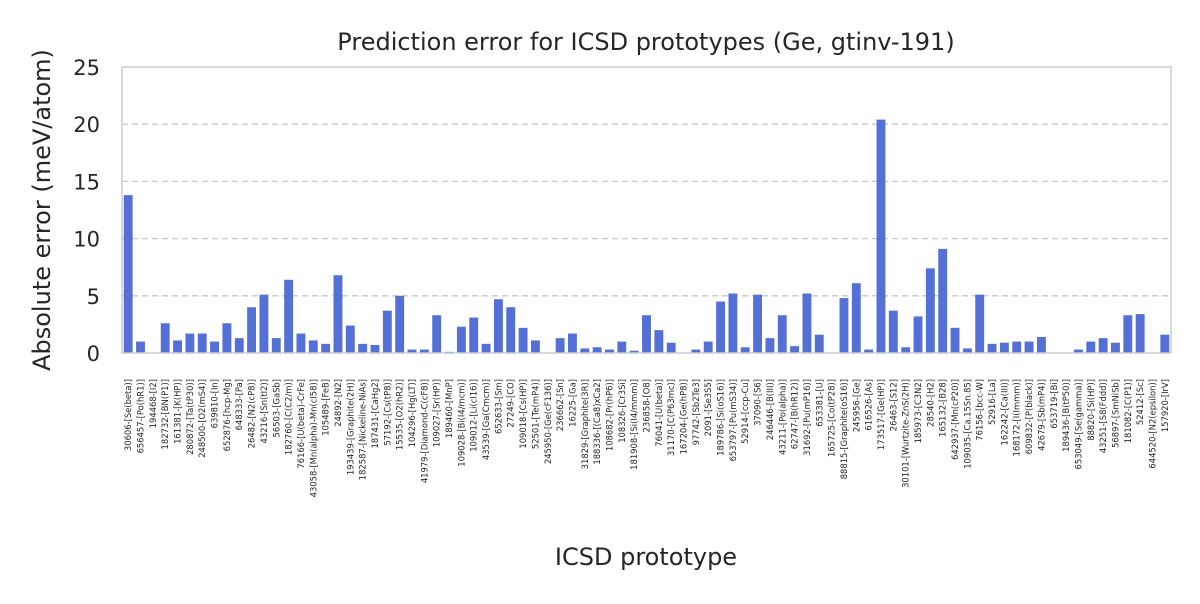 The height and width of the screenshot is (604, 1200). I want to click on x-tick-label: 27249-[CO], so click(511, 403).